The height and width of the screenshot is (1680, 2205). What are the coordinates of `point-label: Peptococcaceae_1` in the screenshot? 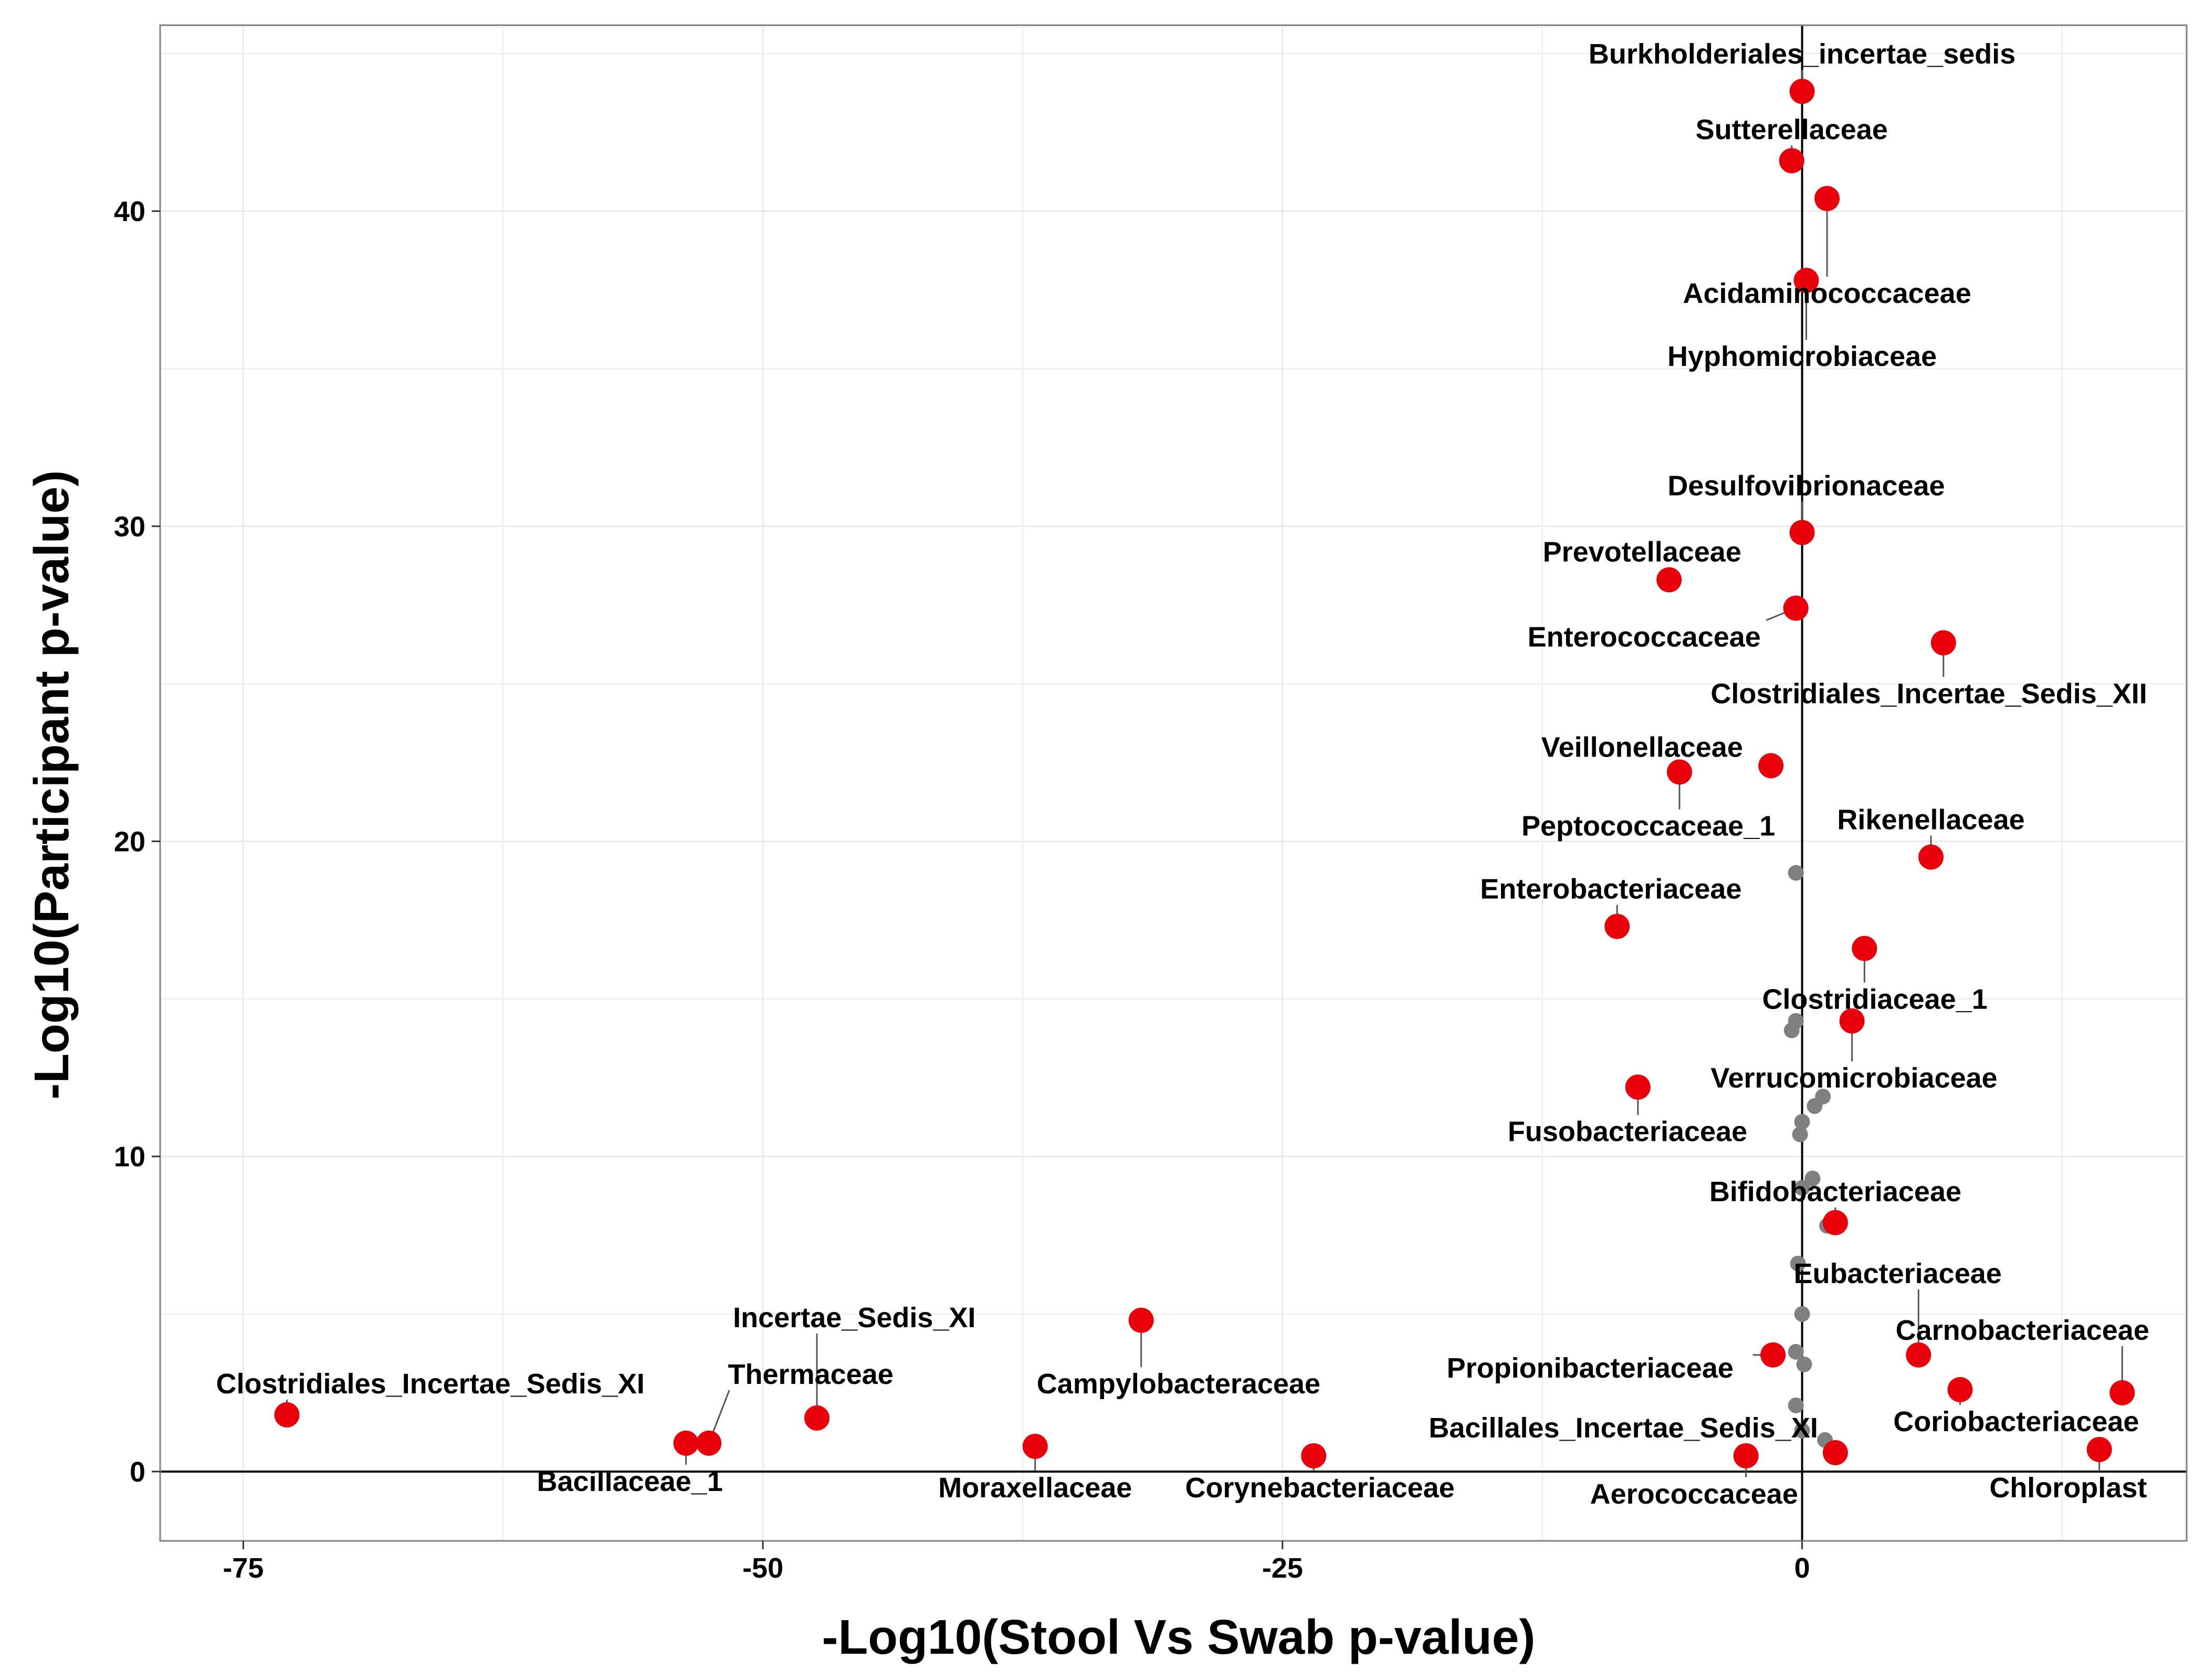 It's located at (1648, 826).